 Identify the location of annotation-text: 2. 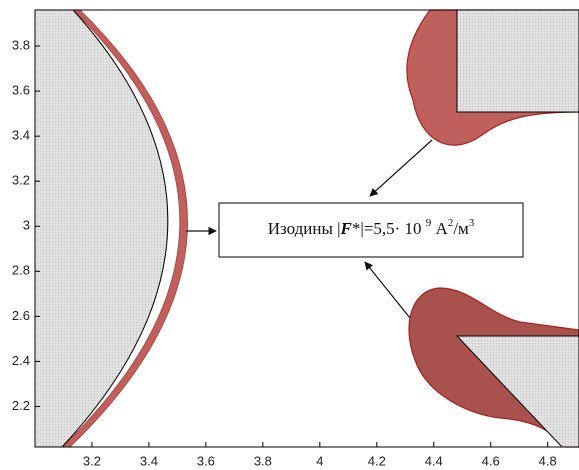
(451, 223).